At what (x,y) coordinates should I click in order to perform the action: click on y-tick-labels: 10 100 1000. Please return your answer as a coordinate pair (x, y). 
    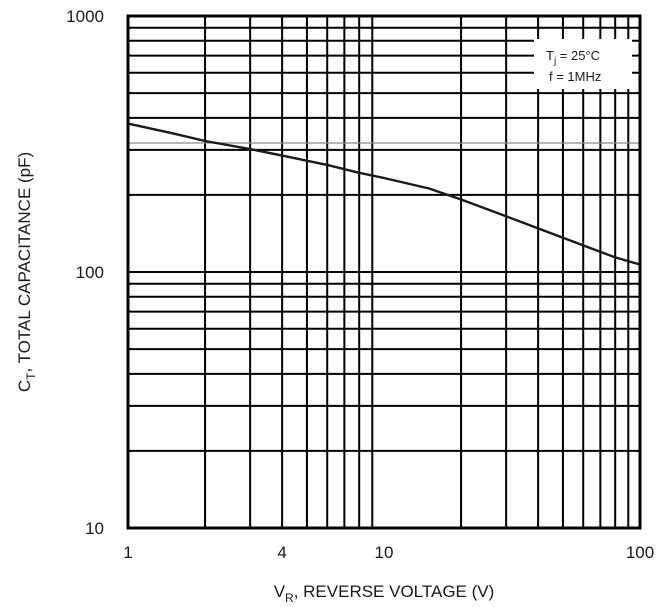
    Looking at the image, I should click on (85, 272).